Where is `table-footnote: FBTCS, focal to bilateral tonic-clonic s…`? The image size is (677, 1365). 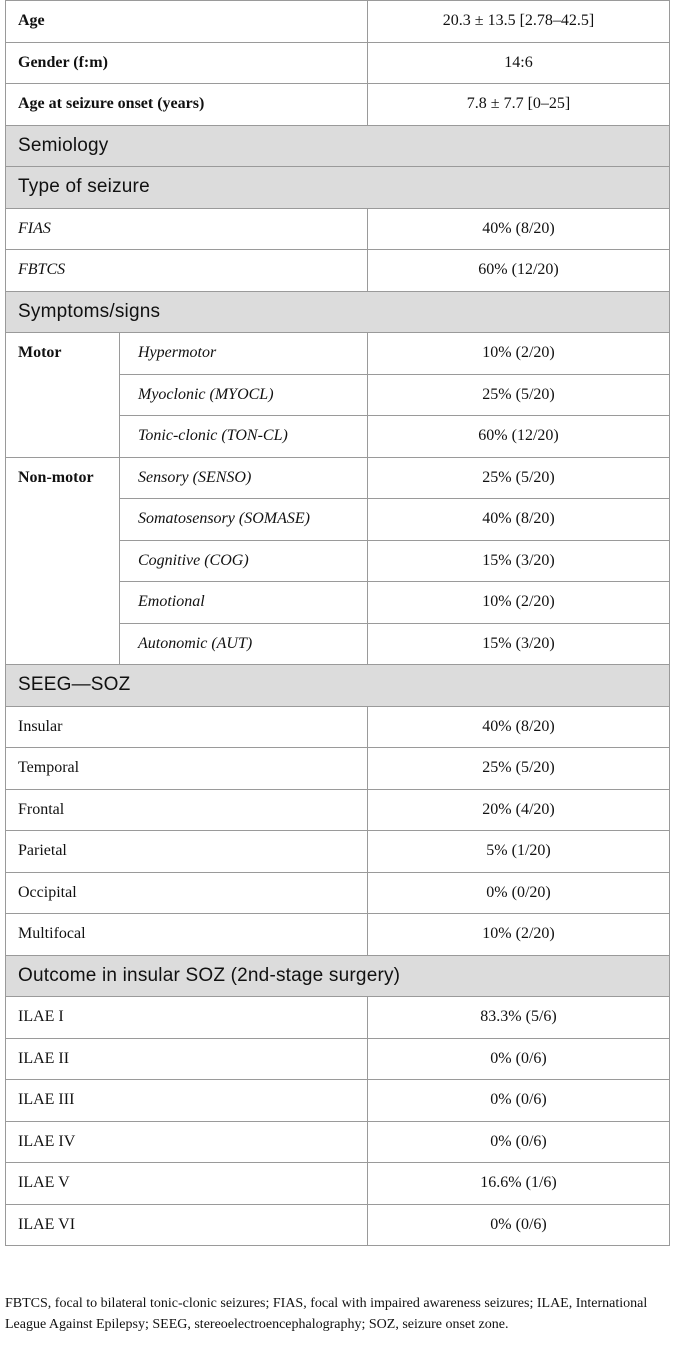
table-footnote: FBTCS, focal to bilateral tonic-clonic s… is located at coordinates (326, 1314).